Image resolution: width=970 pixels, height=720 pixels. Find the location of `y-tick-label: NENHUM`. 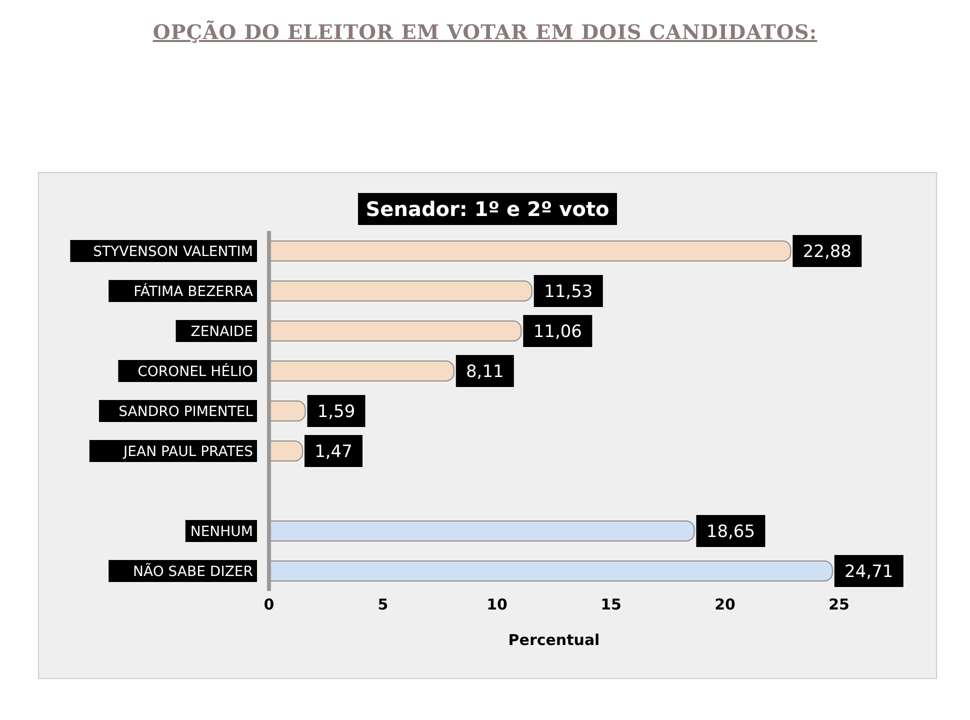

y-tick-label: NENHUM is located at coordinates (221, 532).